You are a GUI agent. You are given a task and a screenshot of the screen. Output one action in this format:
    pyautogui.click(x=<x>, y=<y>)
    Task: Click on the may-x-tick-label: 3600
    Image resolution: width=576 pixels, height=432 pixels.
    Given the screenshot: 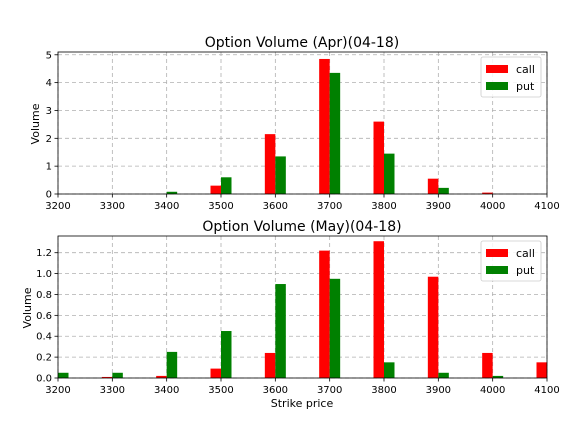 What is the action you would take?
    pyautogui.click(x=275, y=390)
    